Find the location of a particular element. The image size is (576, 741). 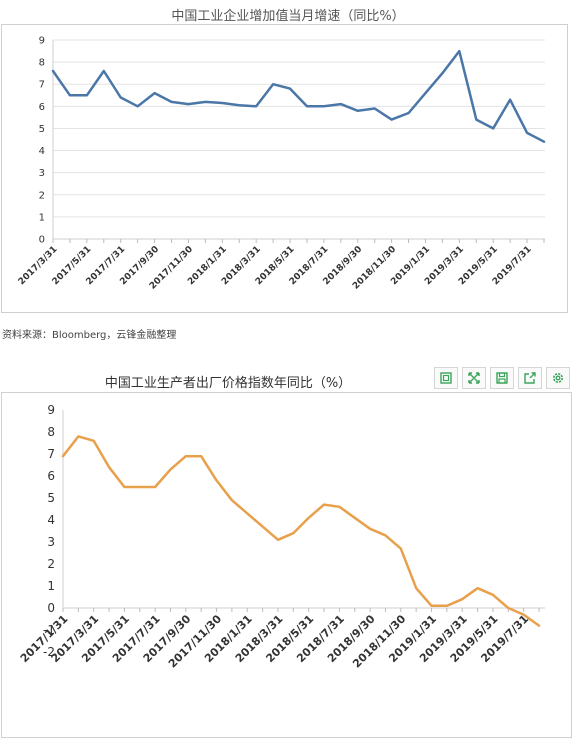

ppi-chart-title: 中国工业生产者出厂价格指数年同比（%） is located at coordinates (228, 383).